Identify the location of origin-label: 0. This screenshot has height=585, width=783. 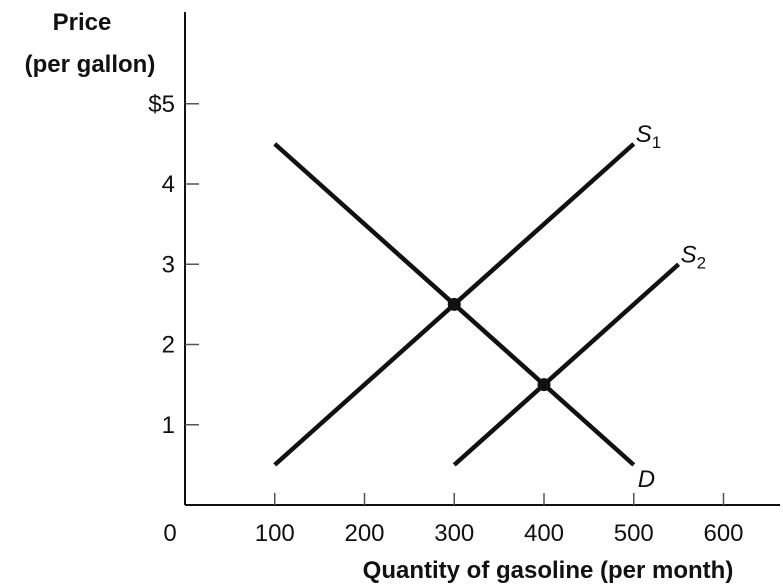
(169, 533).